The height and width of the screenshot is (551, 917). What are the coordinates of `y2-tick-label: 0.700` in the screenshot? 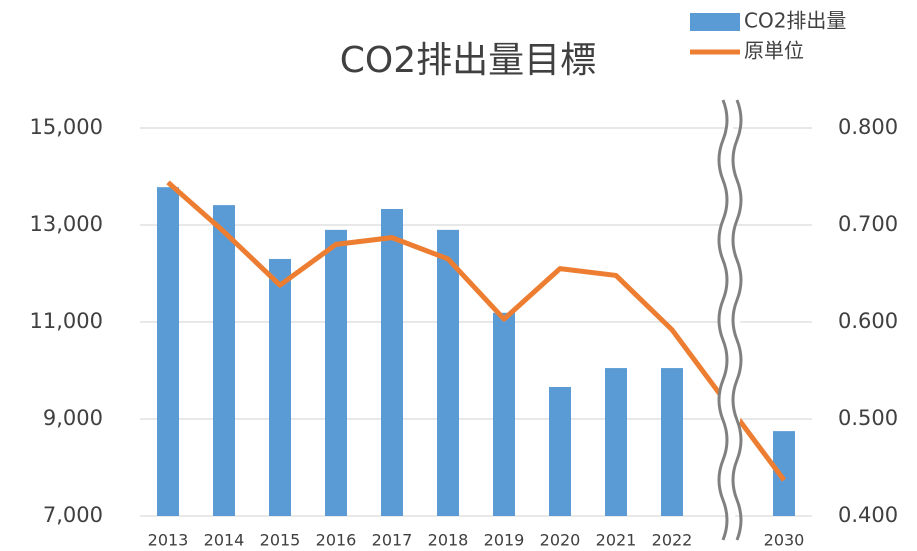 It's located at (868, 224).